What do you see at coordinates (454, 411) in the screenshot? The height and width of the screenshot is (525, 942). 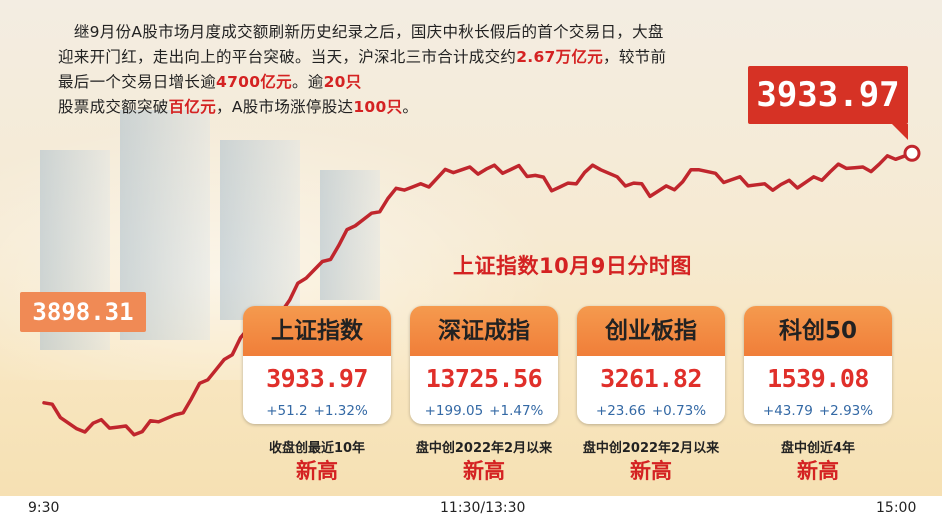 I see `change-points: +199.05` at bounding box center [454, 411].